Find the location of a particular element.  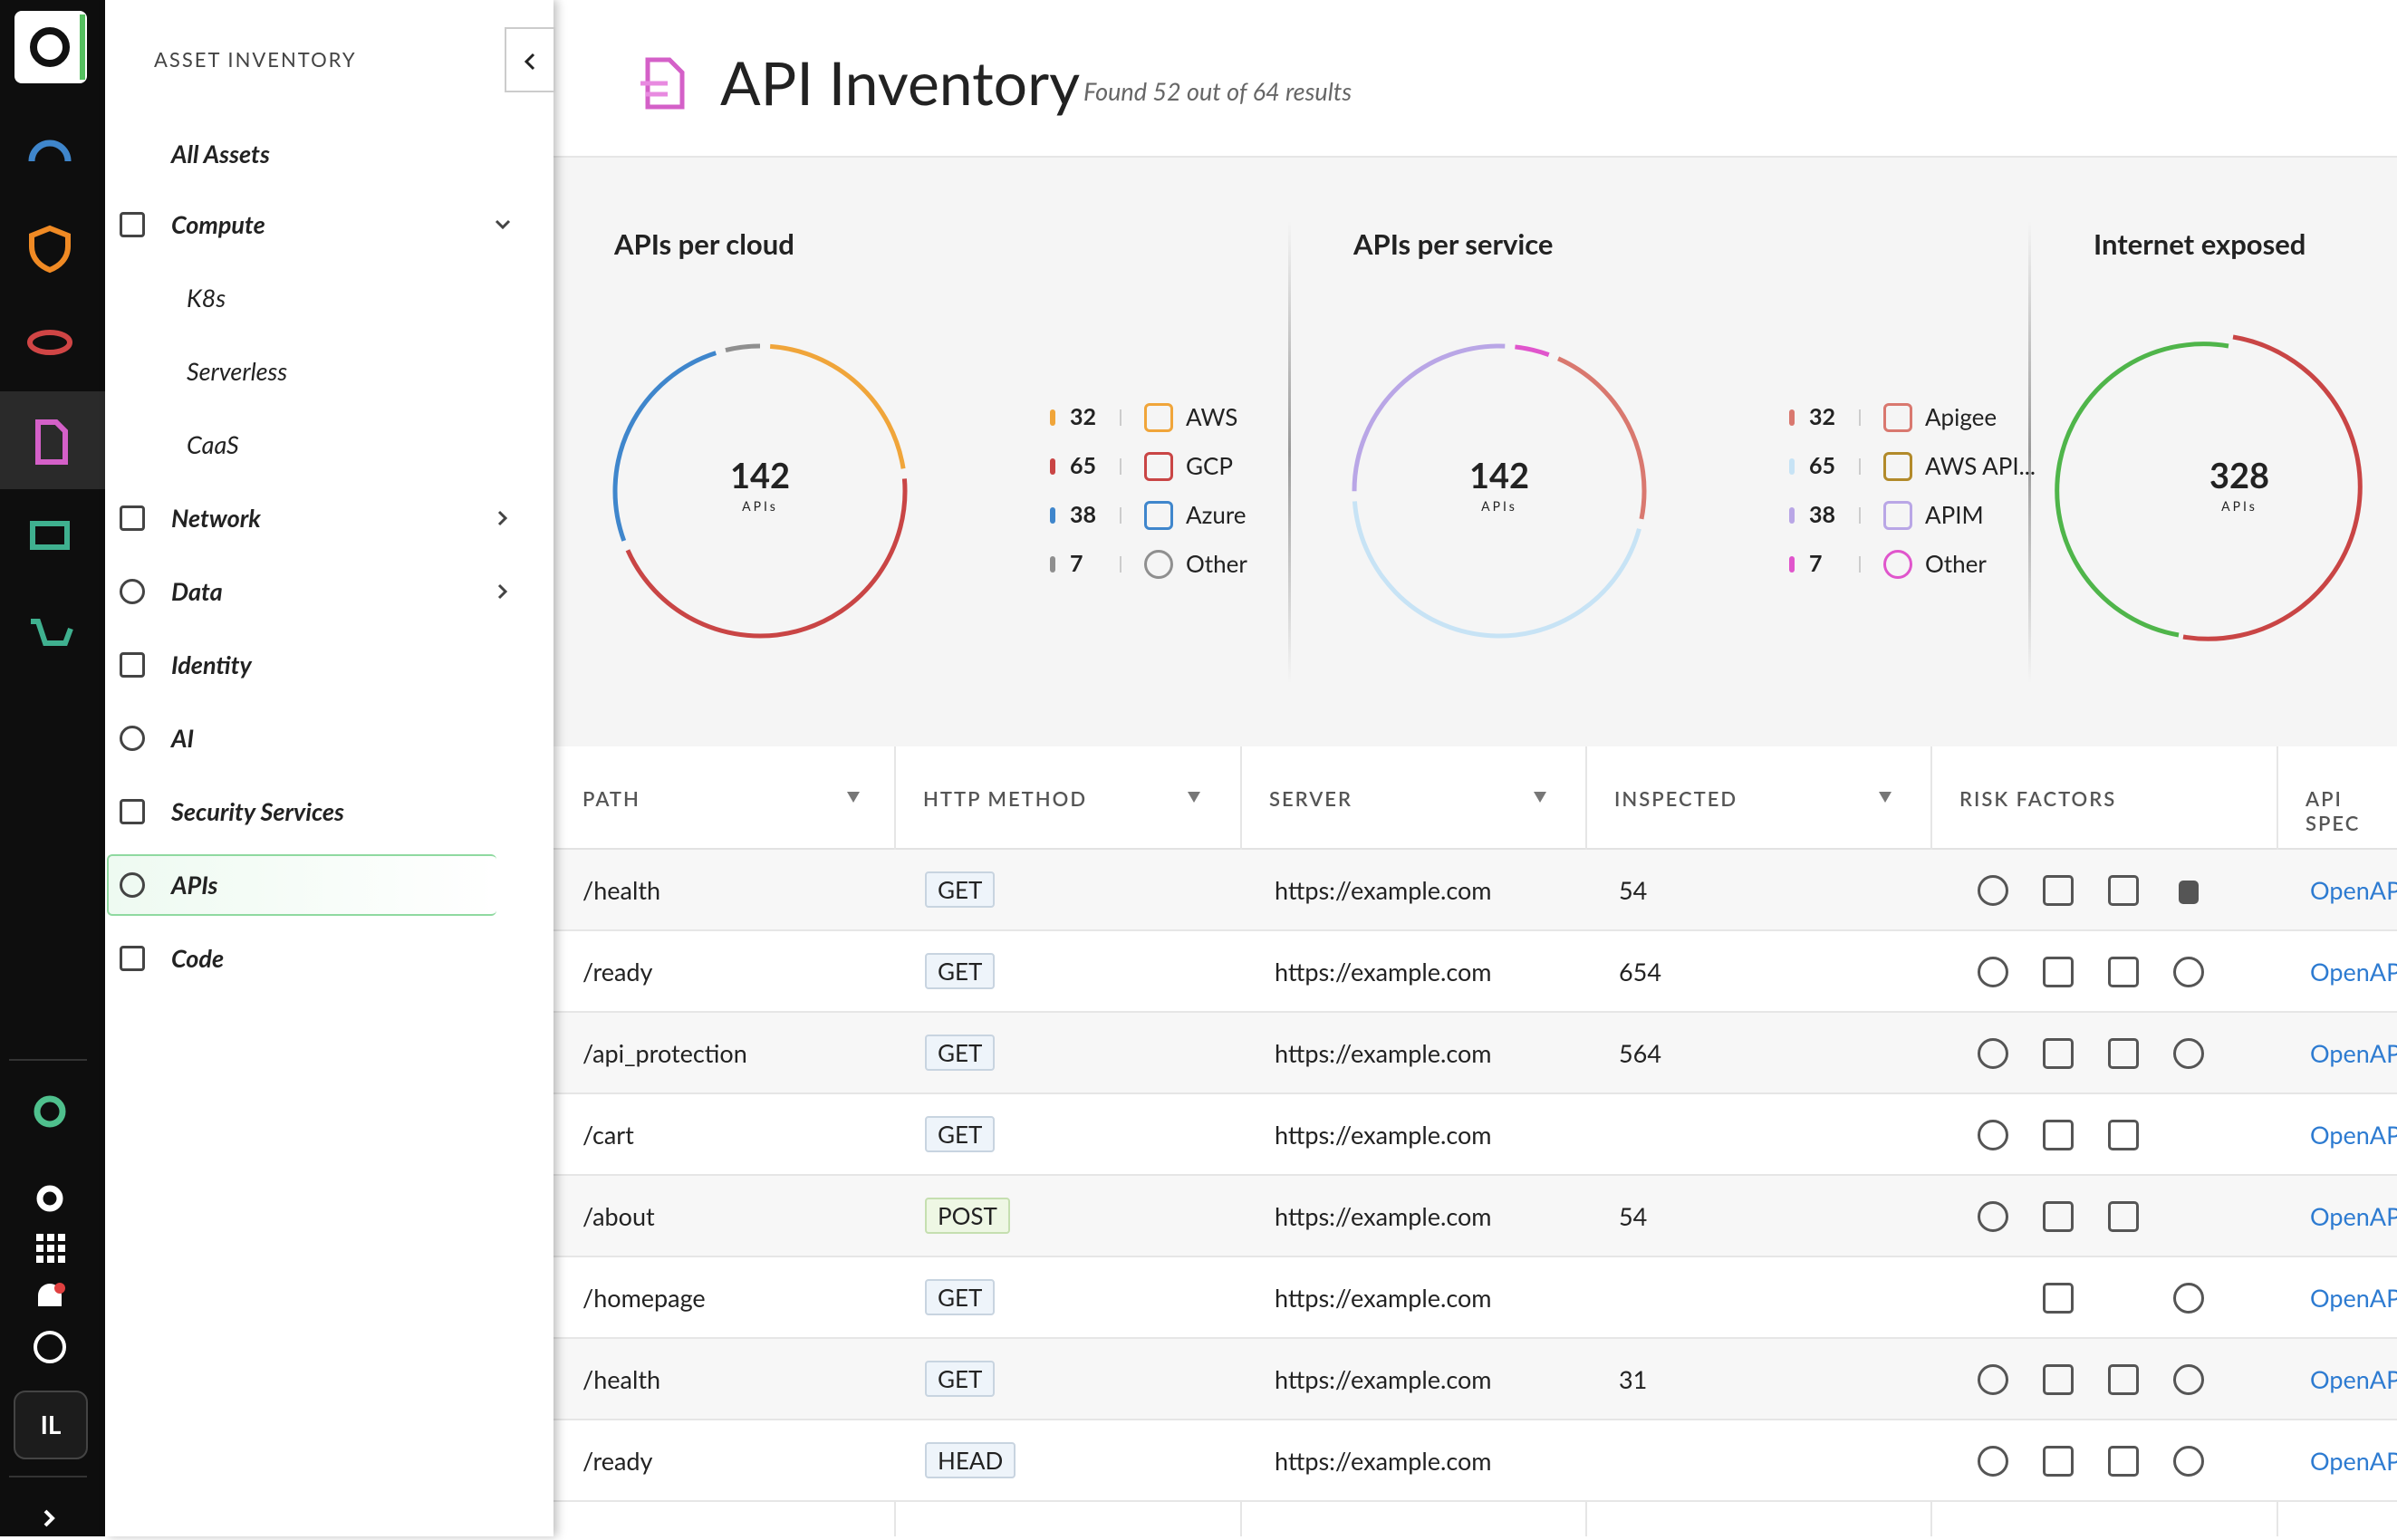

header: API Inventory Found 52 out of 64 results is located at coordinates (1475, 79).